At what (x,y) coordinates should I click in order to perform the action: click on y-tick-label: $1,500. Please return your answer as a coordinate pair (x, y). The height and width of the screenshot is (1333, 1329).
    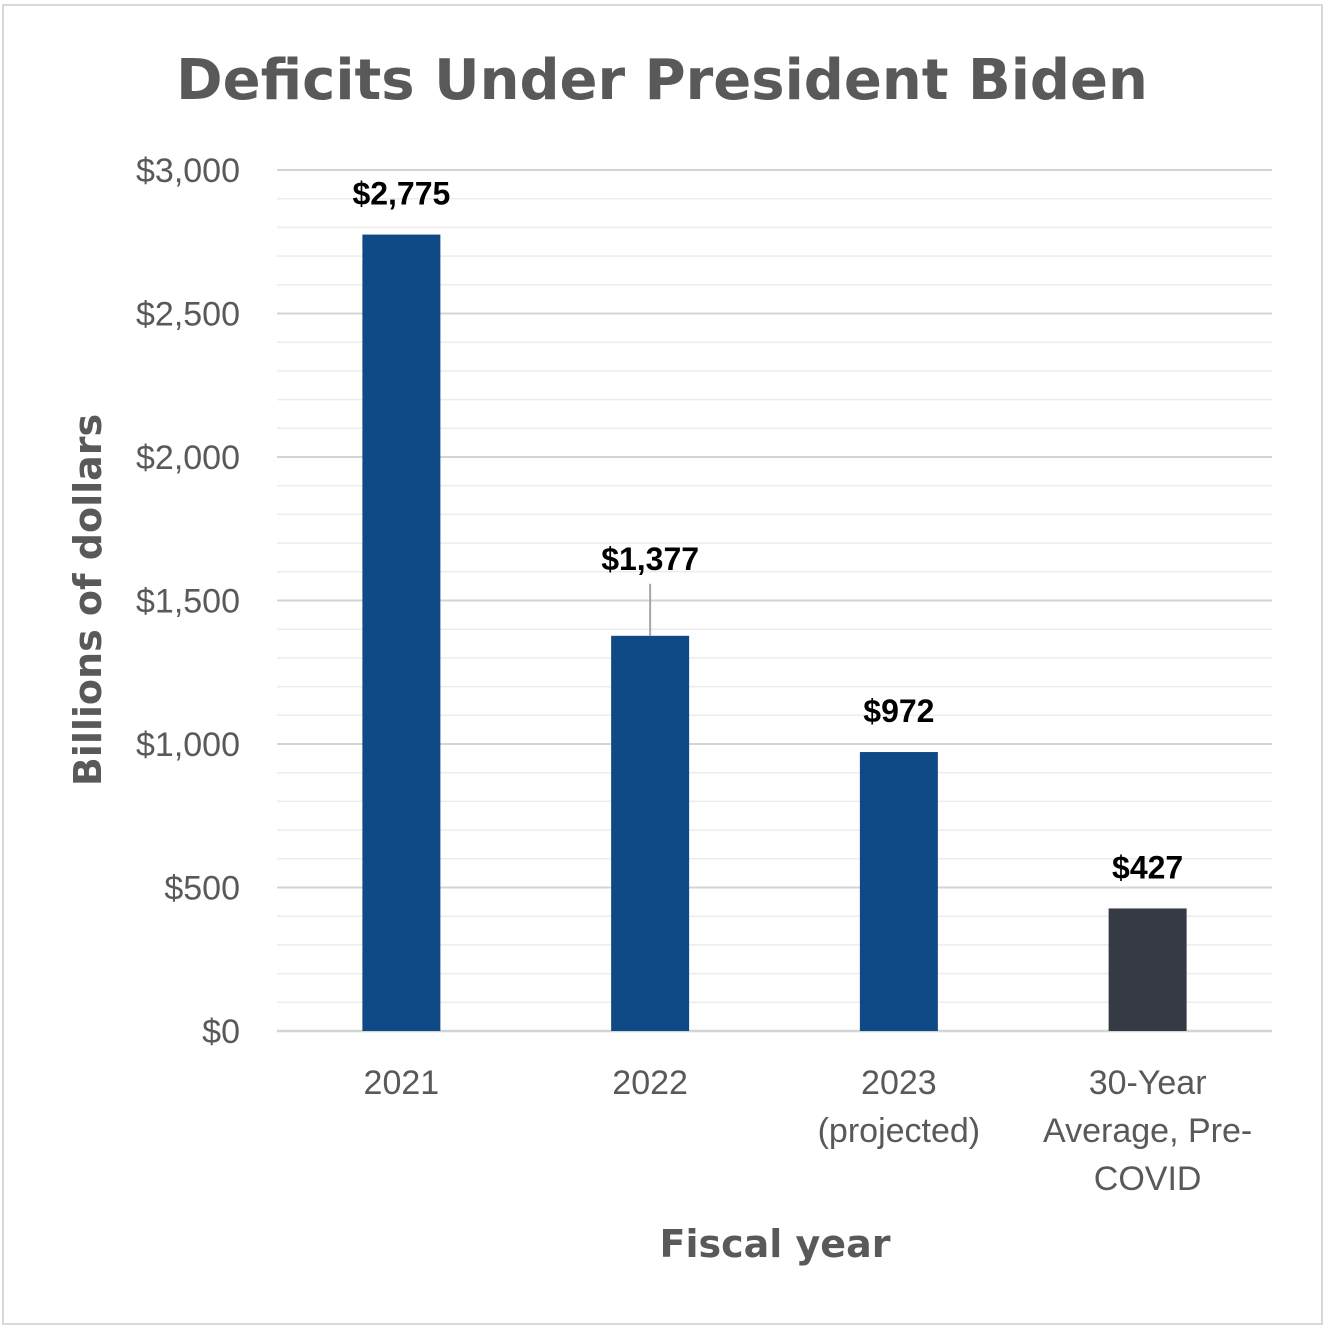
    Looking at the image, I should click on (188, 602).